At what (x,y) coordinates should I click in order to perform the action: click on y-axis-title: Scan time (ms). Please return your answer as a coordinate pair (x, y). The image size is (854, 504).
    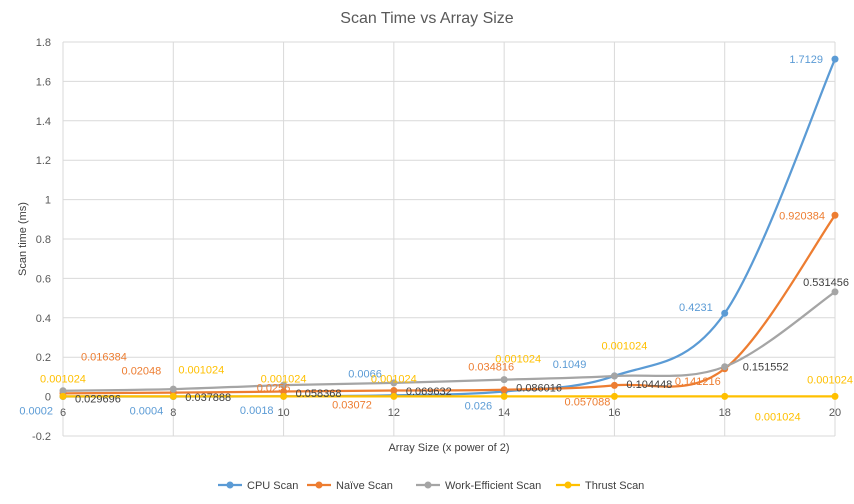
    Looking at the image, I should click on (23, 239).